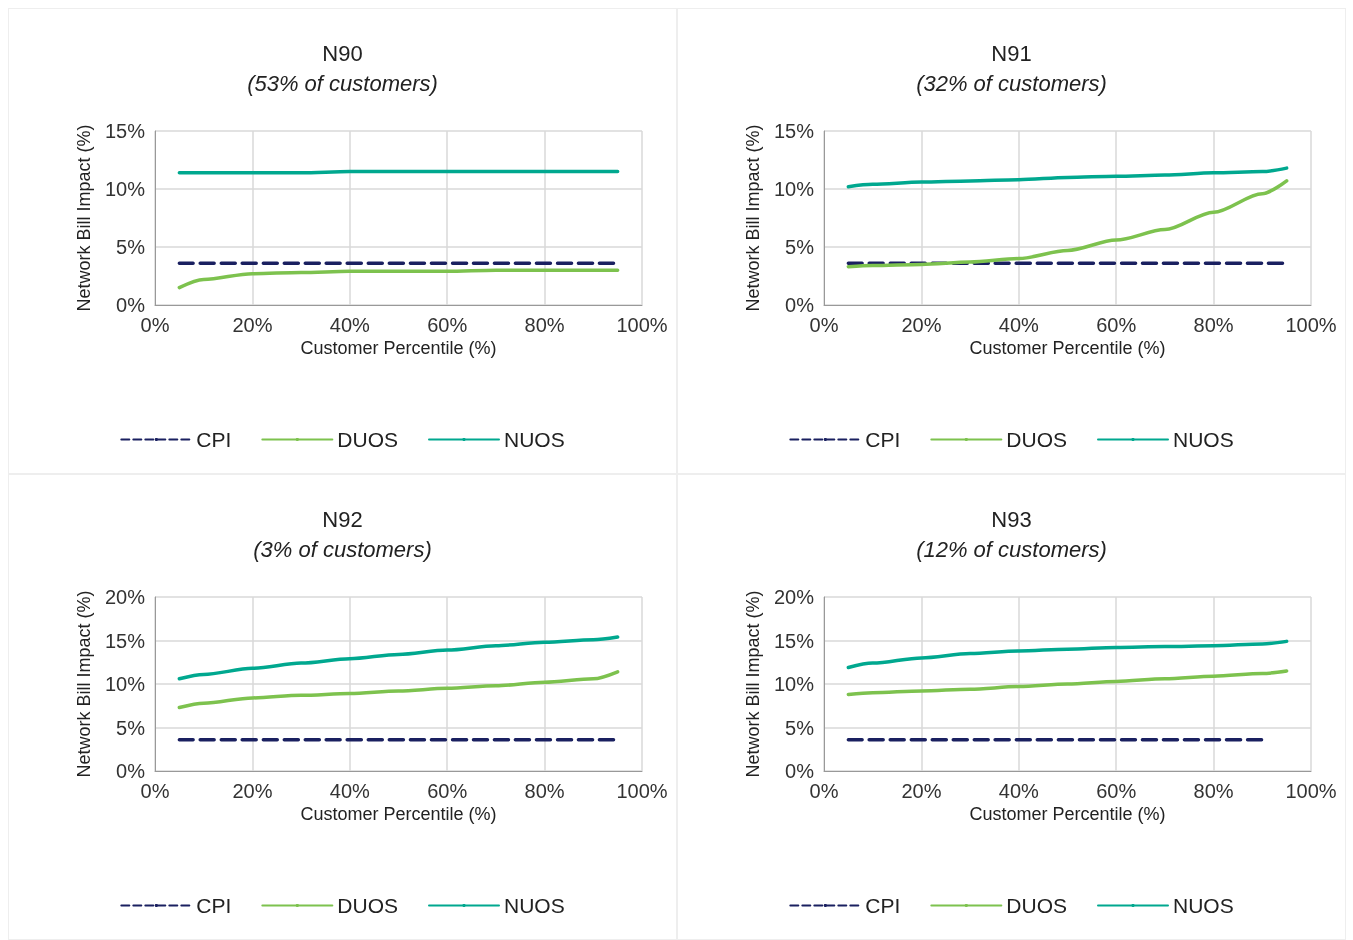 This screenshot has height=940, width=1353. What do you see at coordinates (1011, 519) in the screenshot?
I see `chart-title: N93` at bounding box center [1011, 519].